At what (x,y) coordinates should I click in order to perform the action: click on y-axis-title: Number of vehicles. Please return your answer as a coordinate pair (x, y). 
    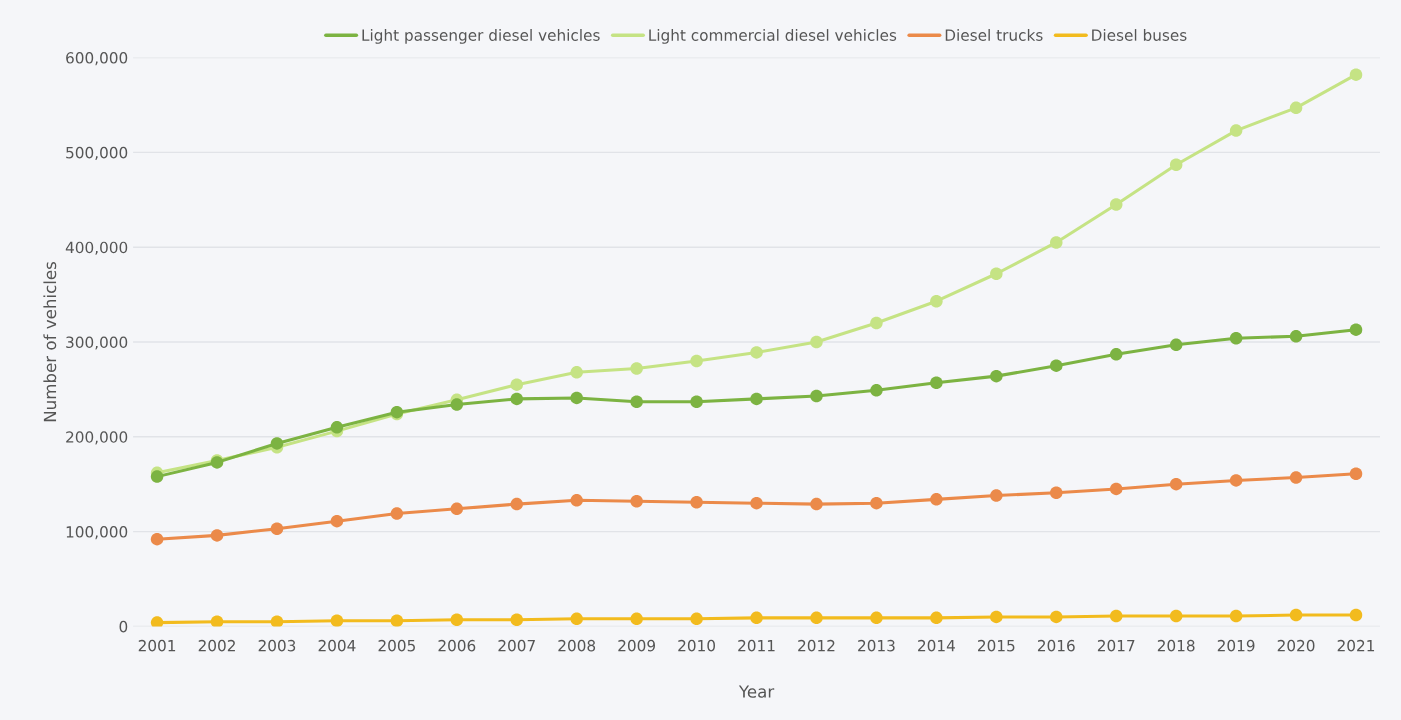
    Looking at the image, I should click on (50, 341).